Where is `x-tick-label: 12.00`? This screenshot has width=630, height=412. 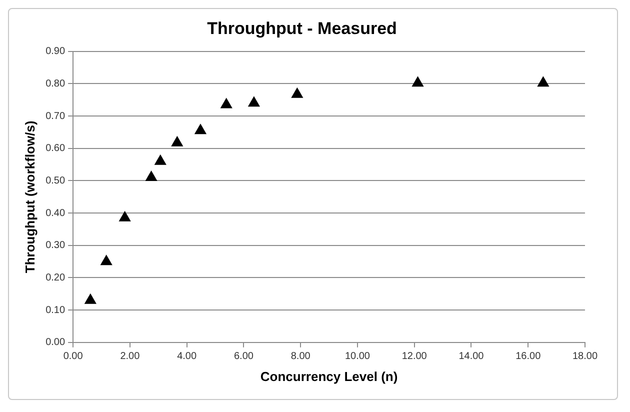
x-tick-label: 12.00 is located at coordinates (415, 356).